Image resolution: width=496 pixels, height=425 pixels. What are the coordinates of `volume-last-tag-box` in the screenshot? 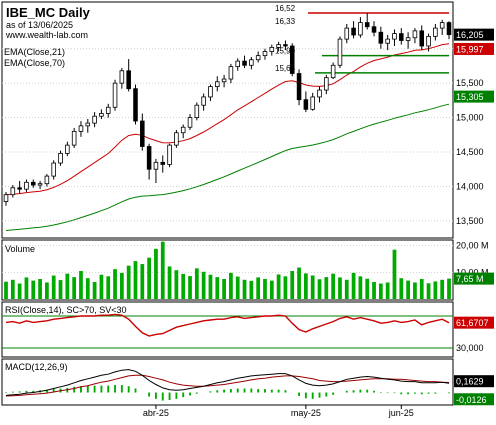 It's located at (474, 278).